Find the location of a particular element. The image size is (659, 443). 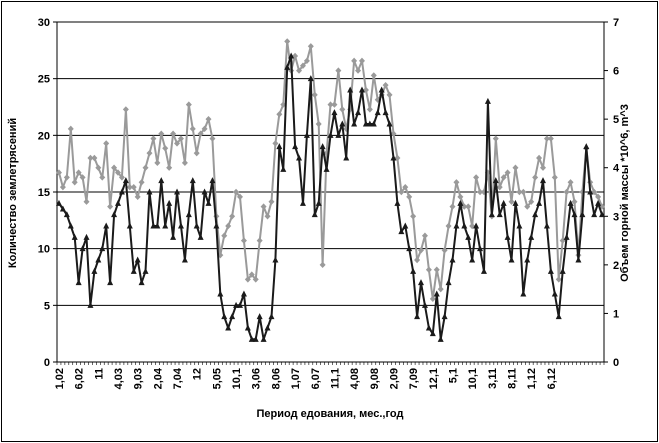

x-tick-label: 1,02 is located at coordinates (60, 378).